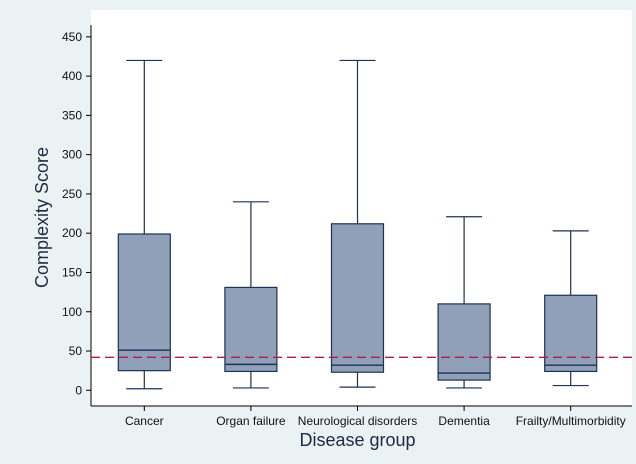 This screenshot has height=464, width=636. Describe the element at coordinates (72, 233) in the screenshot. I see `y-tick-label: 200` at that location.